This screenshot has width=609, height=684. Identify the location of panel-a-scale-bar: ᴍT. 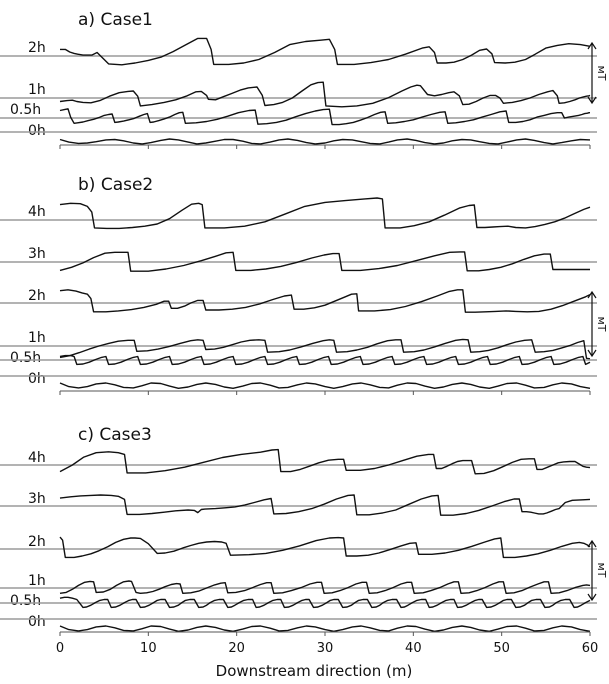
(597, 73).